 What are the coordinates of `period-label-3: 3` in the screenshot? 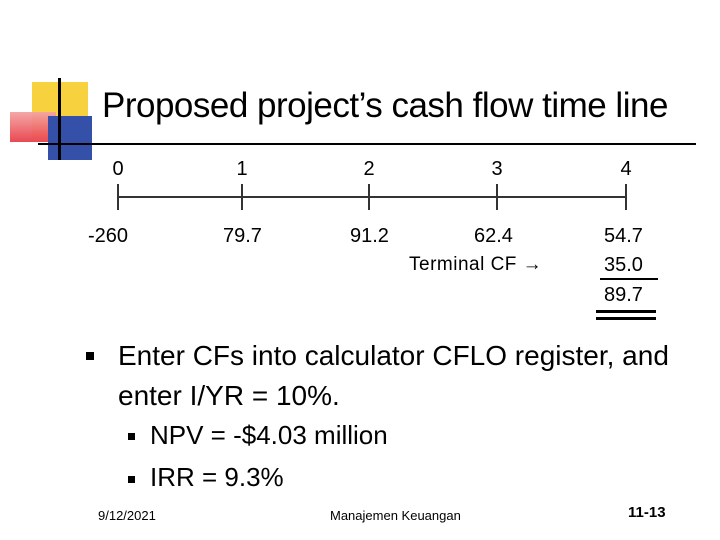 It's located at (497, 169).